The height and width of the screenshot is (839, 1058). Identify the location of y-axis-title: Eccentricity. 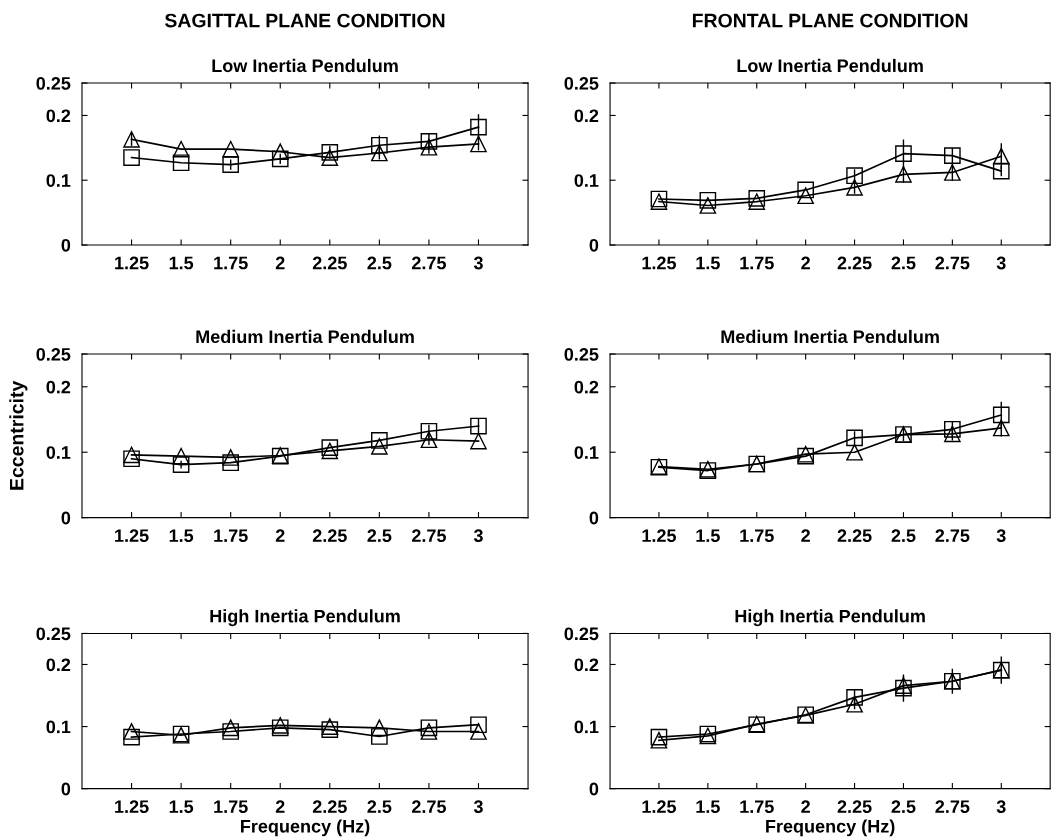
(18, 435).